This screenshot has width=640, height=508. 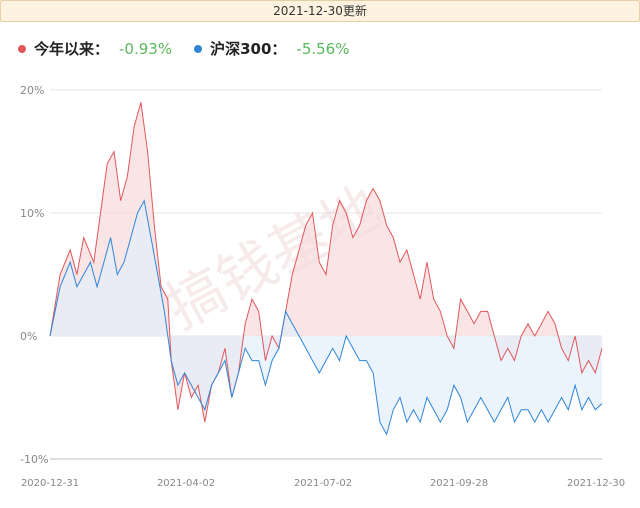 I want to click on update-date-bar: 2021-12-30更新, so click(x=320, y=11).